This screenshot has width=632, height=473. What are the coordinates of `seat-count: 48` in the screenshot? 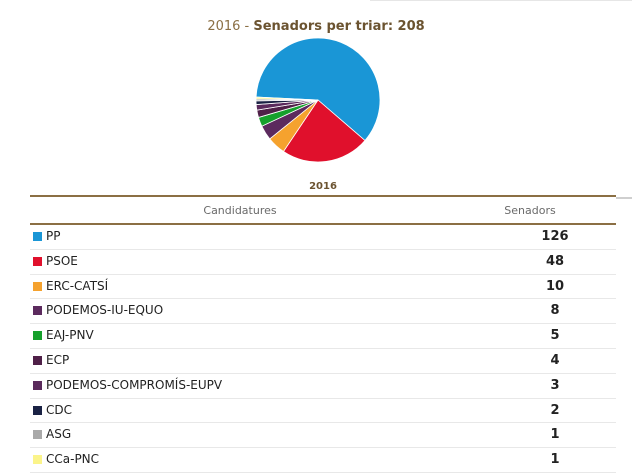 It's located at (555, 261).